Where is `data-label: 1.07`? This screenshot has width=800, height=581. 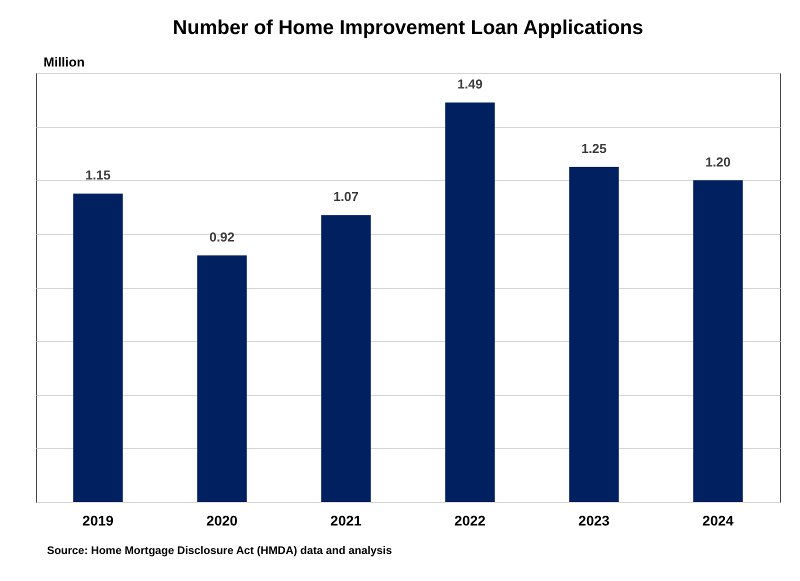 data-label: 1.07 is located at coordinates (346, 196).